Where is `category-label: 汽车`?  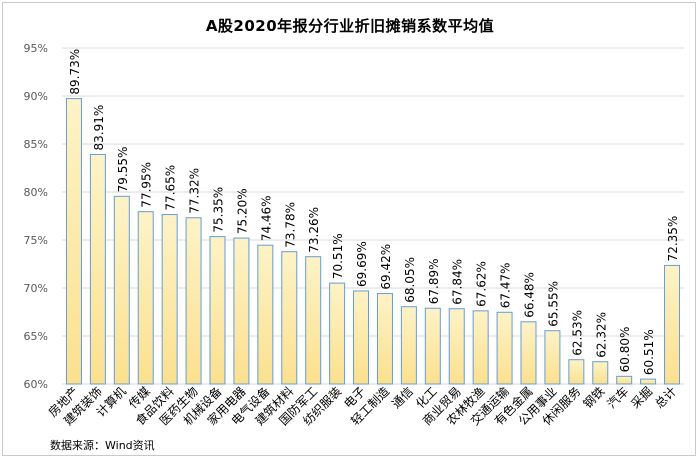
category-label: 汽车 is located at coordinates (618, 398).